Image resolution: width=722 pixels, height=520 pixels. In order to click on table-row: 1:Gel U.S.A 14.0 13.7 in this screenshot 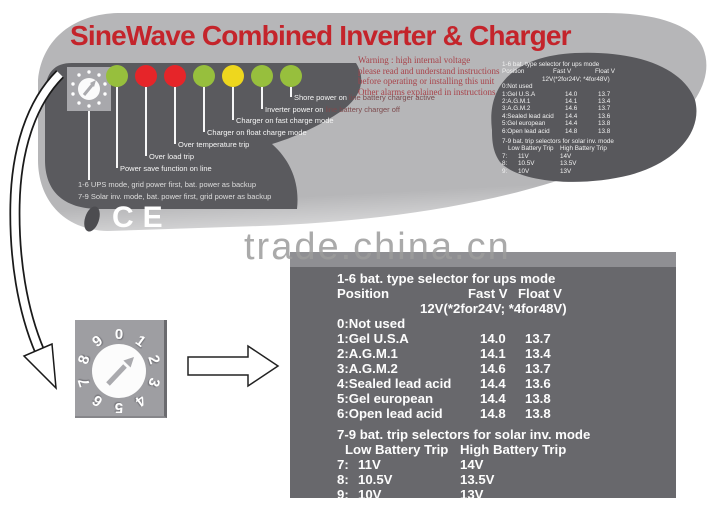, I will do `click(444, 338)`.